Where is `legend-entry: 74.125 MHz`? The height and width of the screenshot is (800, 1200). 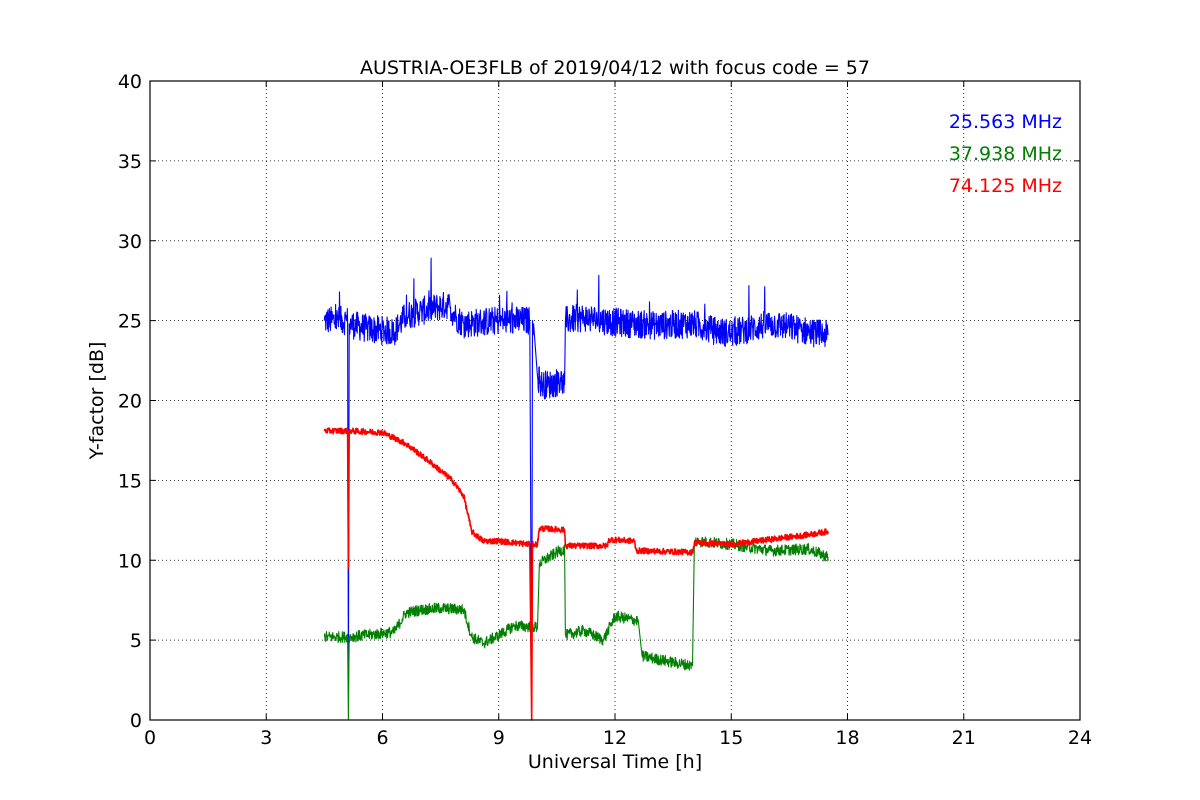
legend-entry: 74.125 MHz is located at coordinates (1005, 186).